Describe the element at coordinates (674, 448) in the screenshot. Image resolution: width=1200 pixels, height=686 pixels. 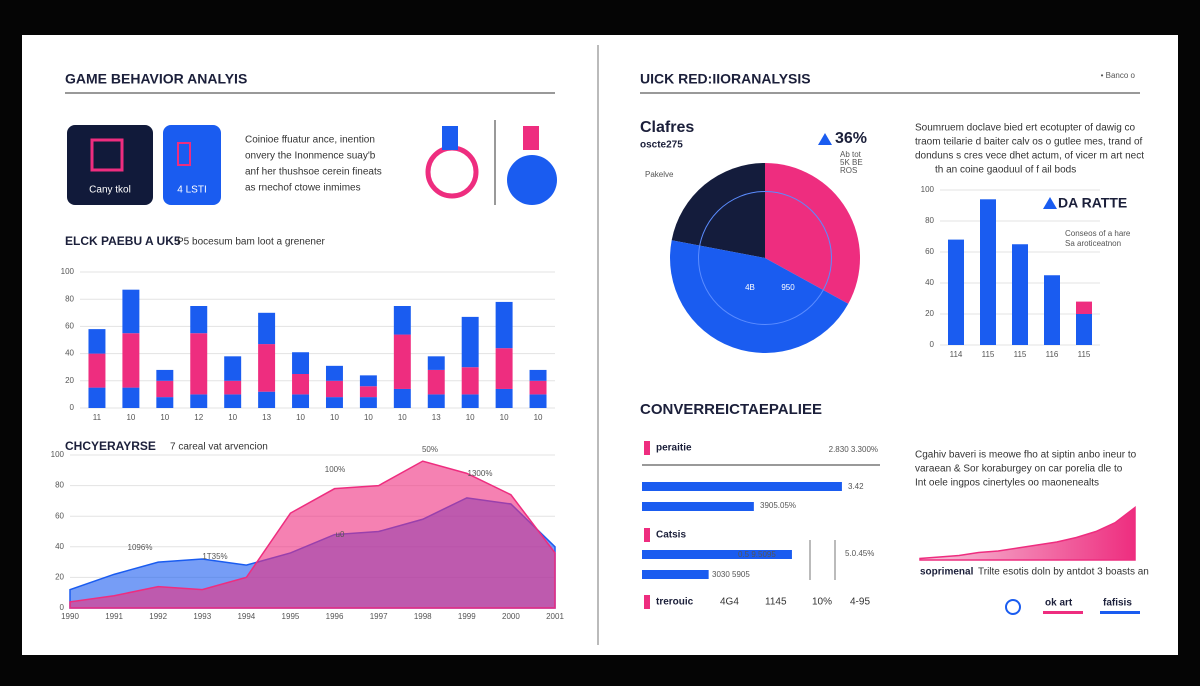
I see `group-label: peraitie` at that location.